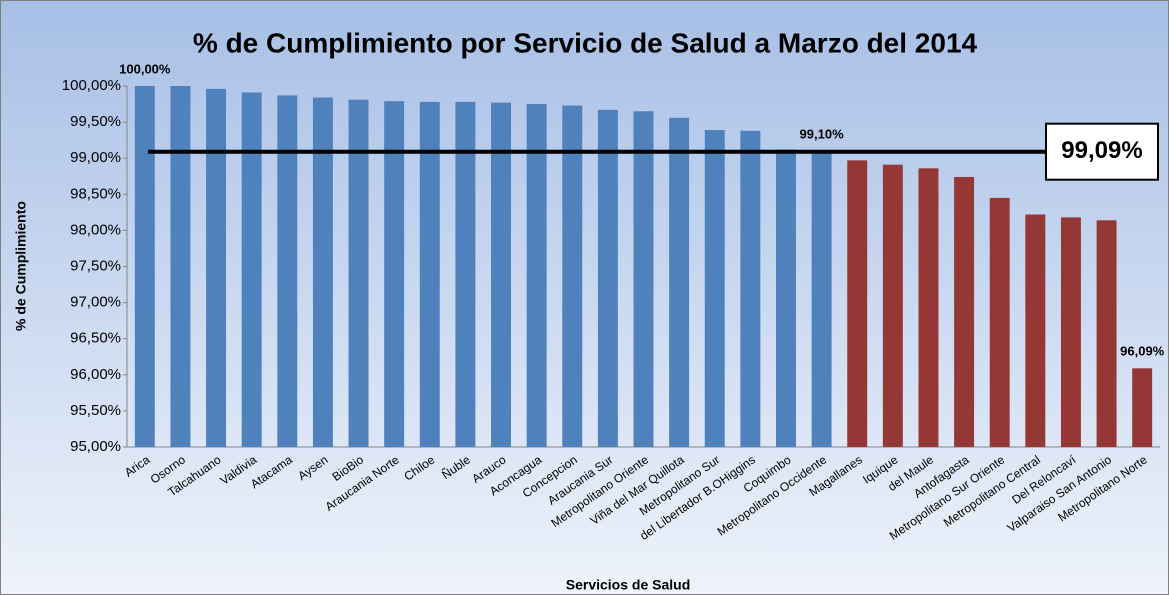 The image size is (1169, 595). What do you see at coordinates (95, 193) in the screenshot?
I see `y-tick-label: 98,50%` at bounding box center [95, 193].